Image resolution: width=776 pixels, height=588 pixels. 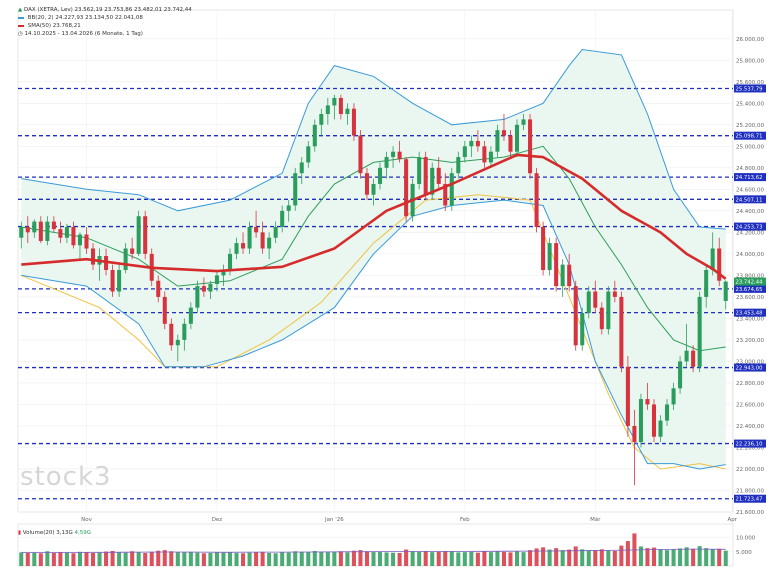 What do you see at coordinates (465, 520) in the screenshot?
I see `x-tick-label: Feb` at bounding box center [465, 520].